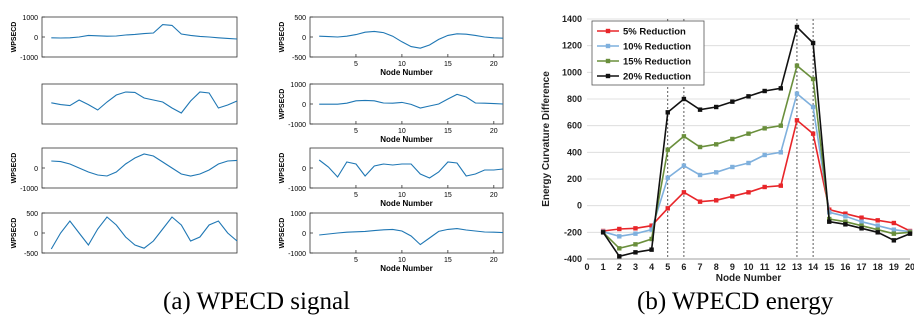 The width and height of the screenshot is (914, 327). Describe the element at coordinates (546, 139) in the screenshot. I see `y-axis-label: Energy Curvature Difference` at that location.